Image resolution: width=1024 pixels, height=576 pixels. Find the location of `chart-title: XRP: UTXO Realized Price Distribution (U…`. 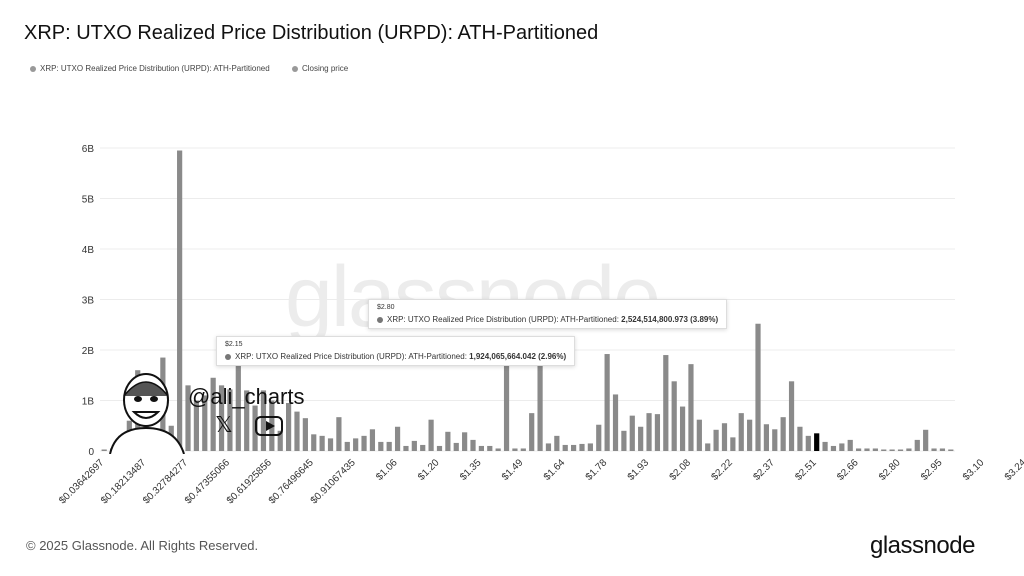

chart-title: XRP: UTXO Realized Price Distribution (U… is located at coordinates (311, 33).